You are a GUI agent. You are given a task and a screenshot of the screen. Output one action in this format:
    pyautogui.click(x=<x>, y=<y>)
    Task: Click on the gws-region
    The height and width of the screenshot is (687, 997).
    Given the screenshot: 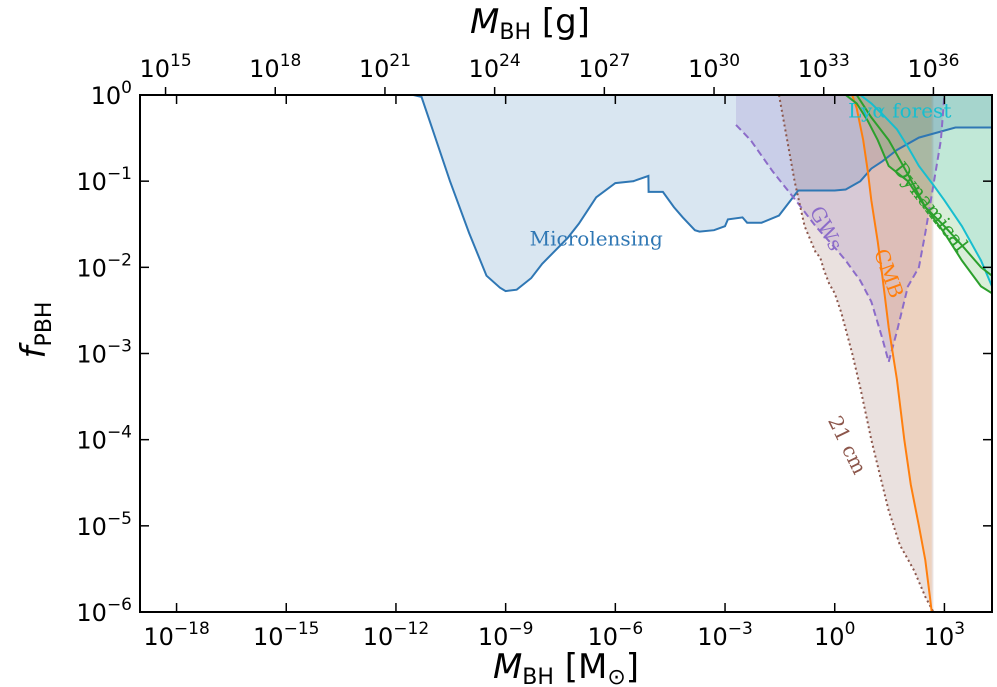 What is the action you would take?
    pyautogui.click(x=840, y=228)
    